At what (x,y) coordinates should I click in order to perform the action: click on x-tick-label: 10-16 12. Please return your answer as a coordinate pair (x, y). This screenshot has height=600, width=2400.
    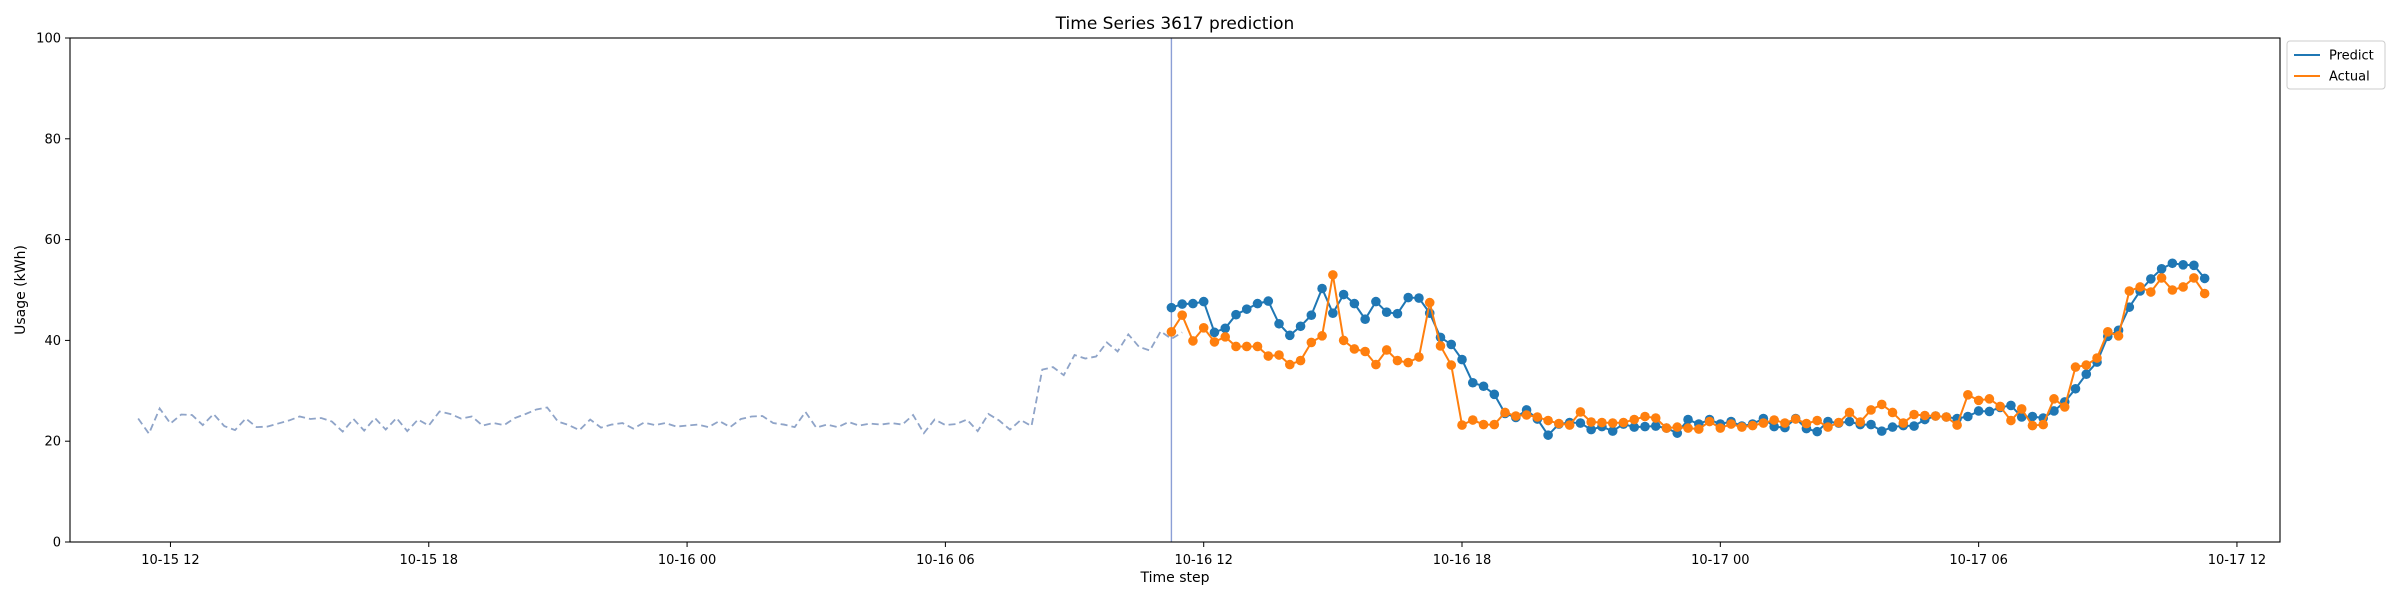
    Looking at the image, I should click on (1203, 560).